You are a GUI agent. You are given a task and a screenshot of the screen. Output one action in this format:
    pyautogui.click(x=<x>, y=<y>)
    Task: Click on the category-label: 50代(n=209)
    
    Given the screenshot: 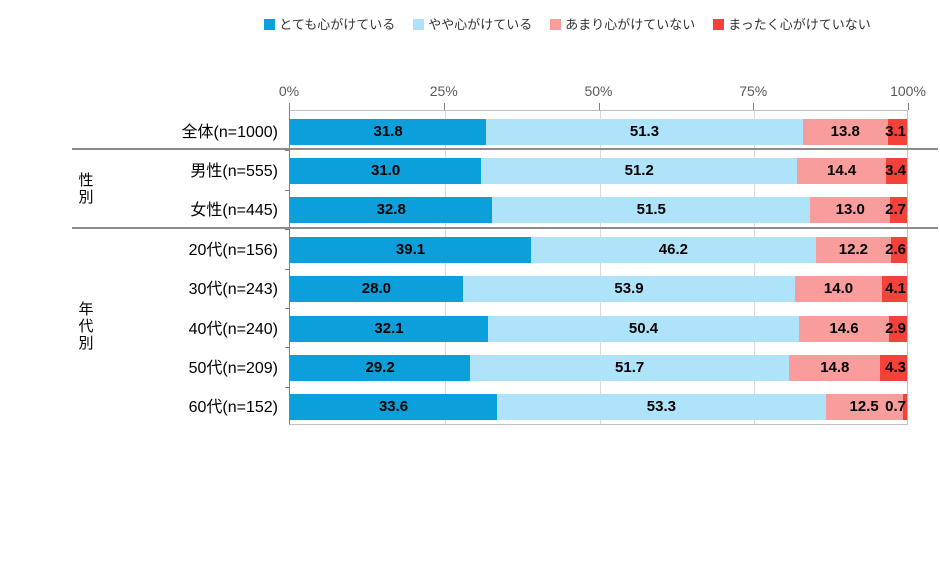 What is the action you would take?
    pyautogui.click(x=233, y=368)
    